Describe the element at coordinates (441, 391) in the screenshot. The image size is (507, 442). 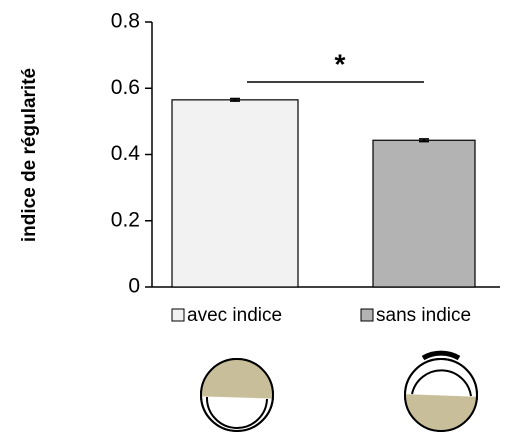
I see `icon-without-cue` at that location.